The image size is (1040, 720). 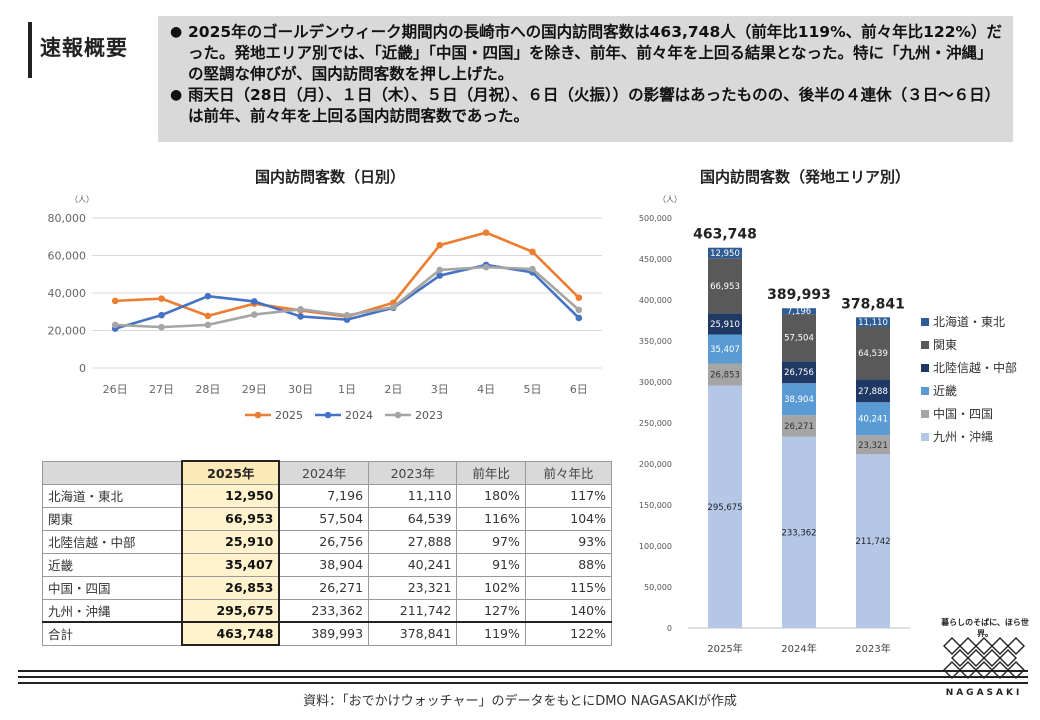 What do you see at coordinates (655, 505) in the screenshot?
I see `y-tick-label: 150,000` at bounding box center [655, 505].